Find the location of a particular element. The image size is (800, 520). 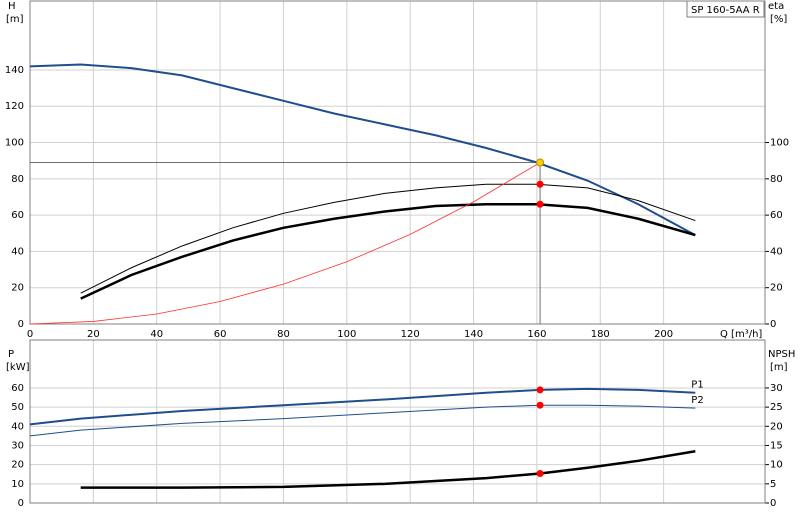

y2-unit: [%] is located at coordinates (778, 19).